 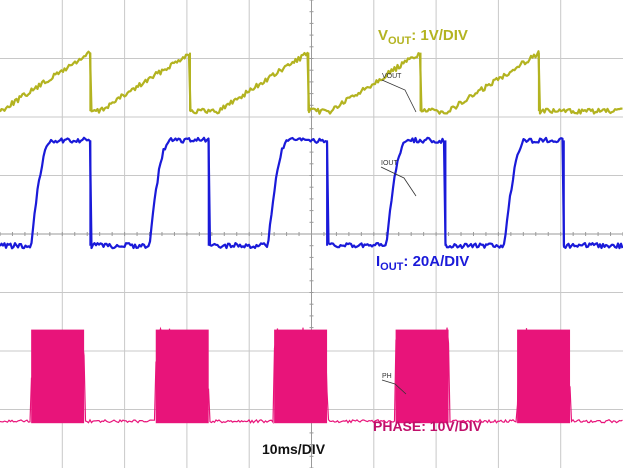 What do you see at coordinates (294, 449) in the screenshot?
I see `timebase-label: 10ms/DIV` at bounding box center [294, 449].